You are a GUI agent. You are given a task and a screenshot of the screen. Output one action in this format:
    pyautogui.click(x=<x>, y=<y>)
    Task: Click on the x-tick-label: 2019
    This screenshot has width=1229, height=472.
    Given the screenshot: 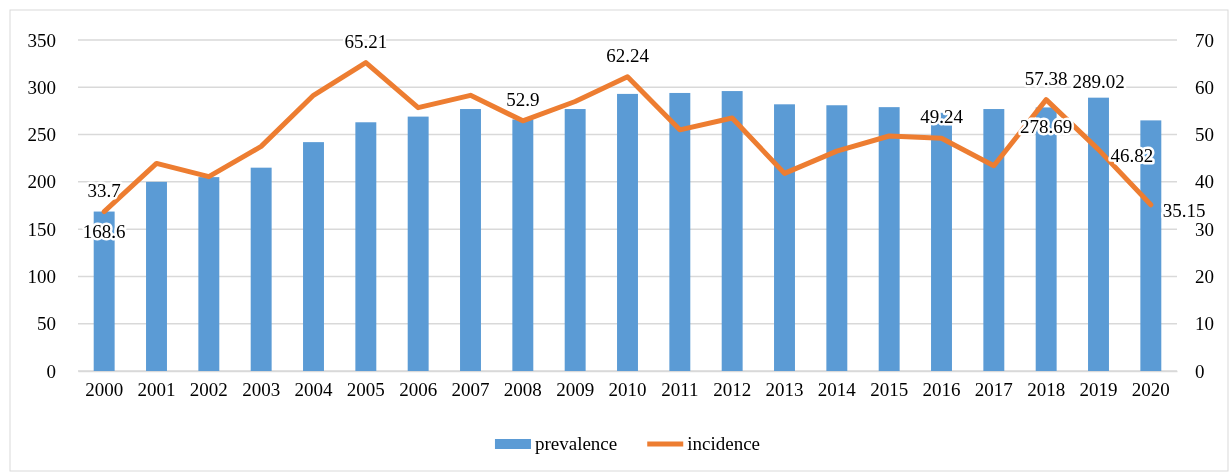 What is the action you would take?
    pyautogui.click(x=1098, y=390)
    